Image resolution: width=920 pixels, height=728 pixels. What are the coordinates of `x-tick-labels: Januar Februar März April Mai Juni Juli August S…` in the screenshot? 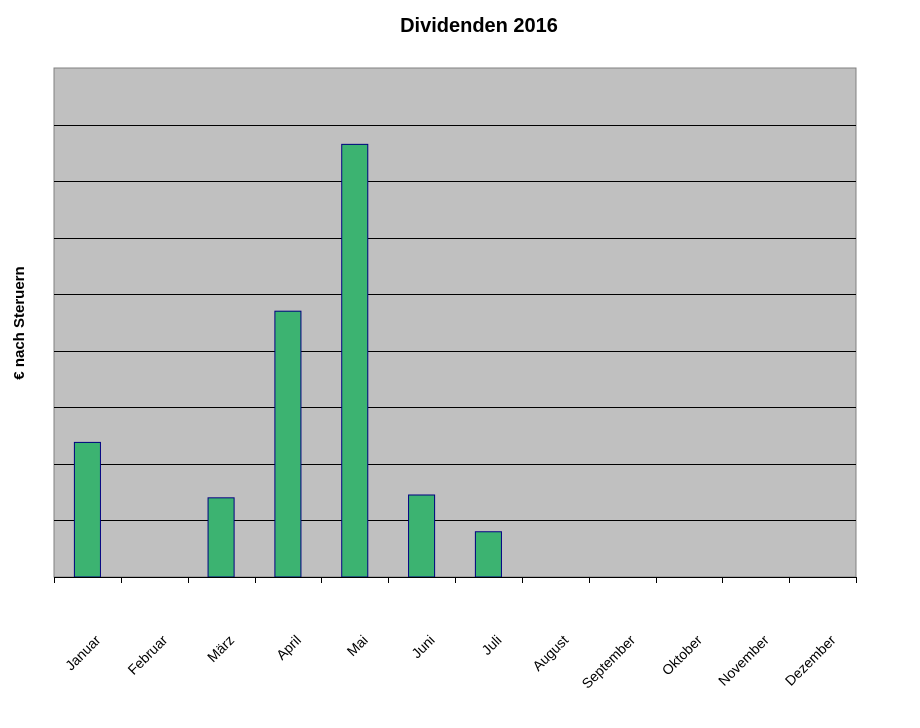 It's located at (450, 662).